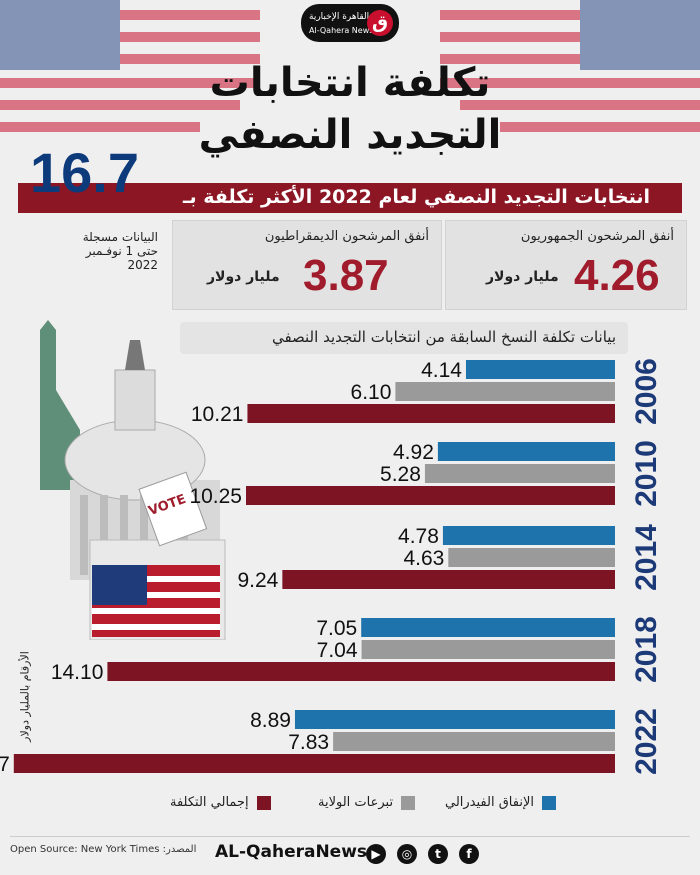 The image size is (700, 875). What do you see at coordinates (430, 495) in the screenshot?
I see `bar-total-2010` at bounding box center [430, 495].